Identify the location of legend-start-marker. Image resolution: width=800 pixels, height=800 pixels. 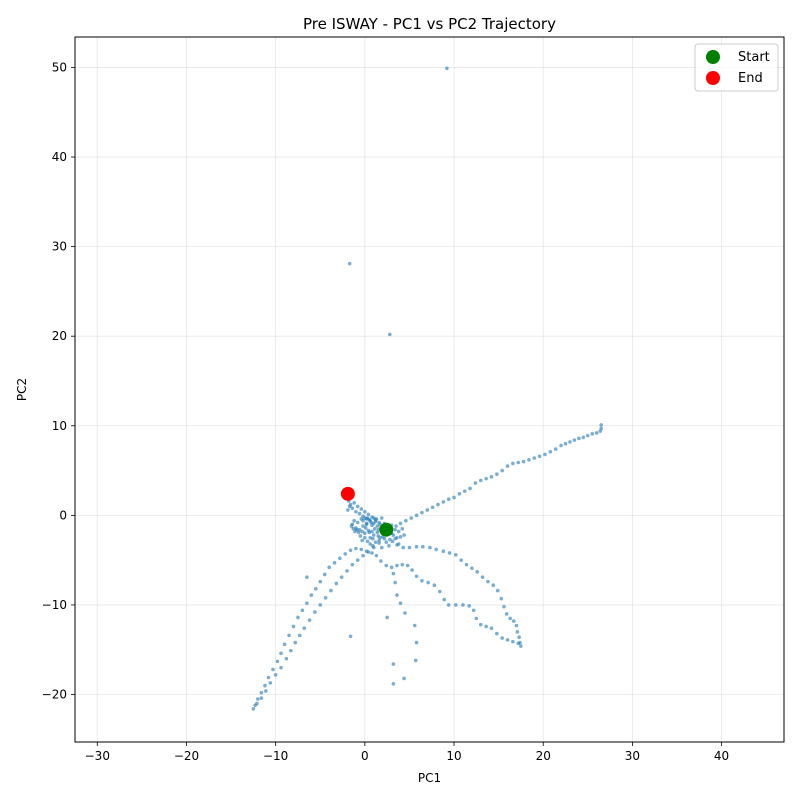
(713, 57).